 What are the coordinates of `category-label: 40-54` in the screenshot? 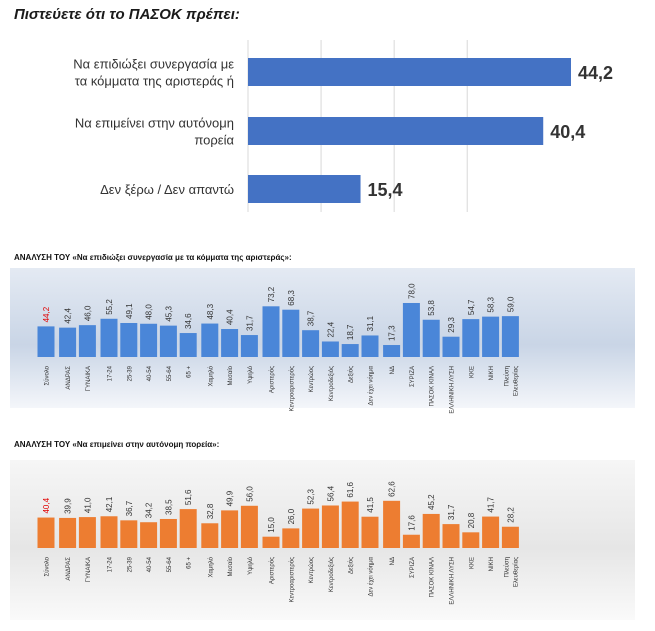 It's located at (150, 564).